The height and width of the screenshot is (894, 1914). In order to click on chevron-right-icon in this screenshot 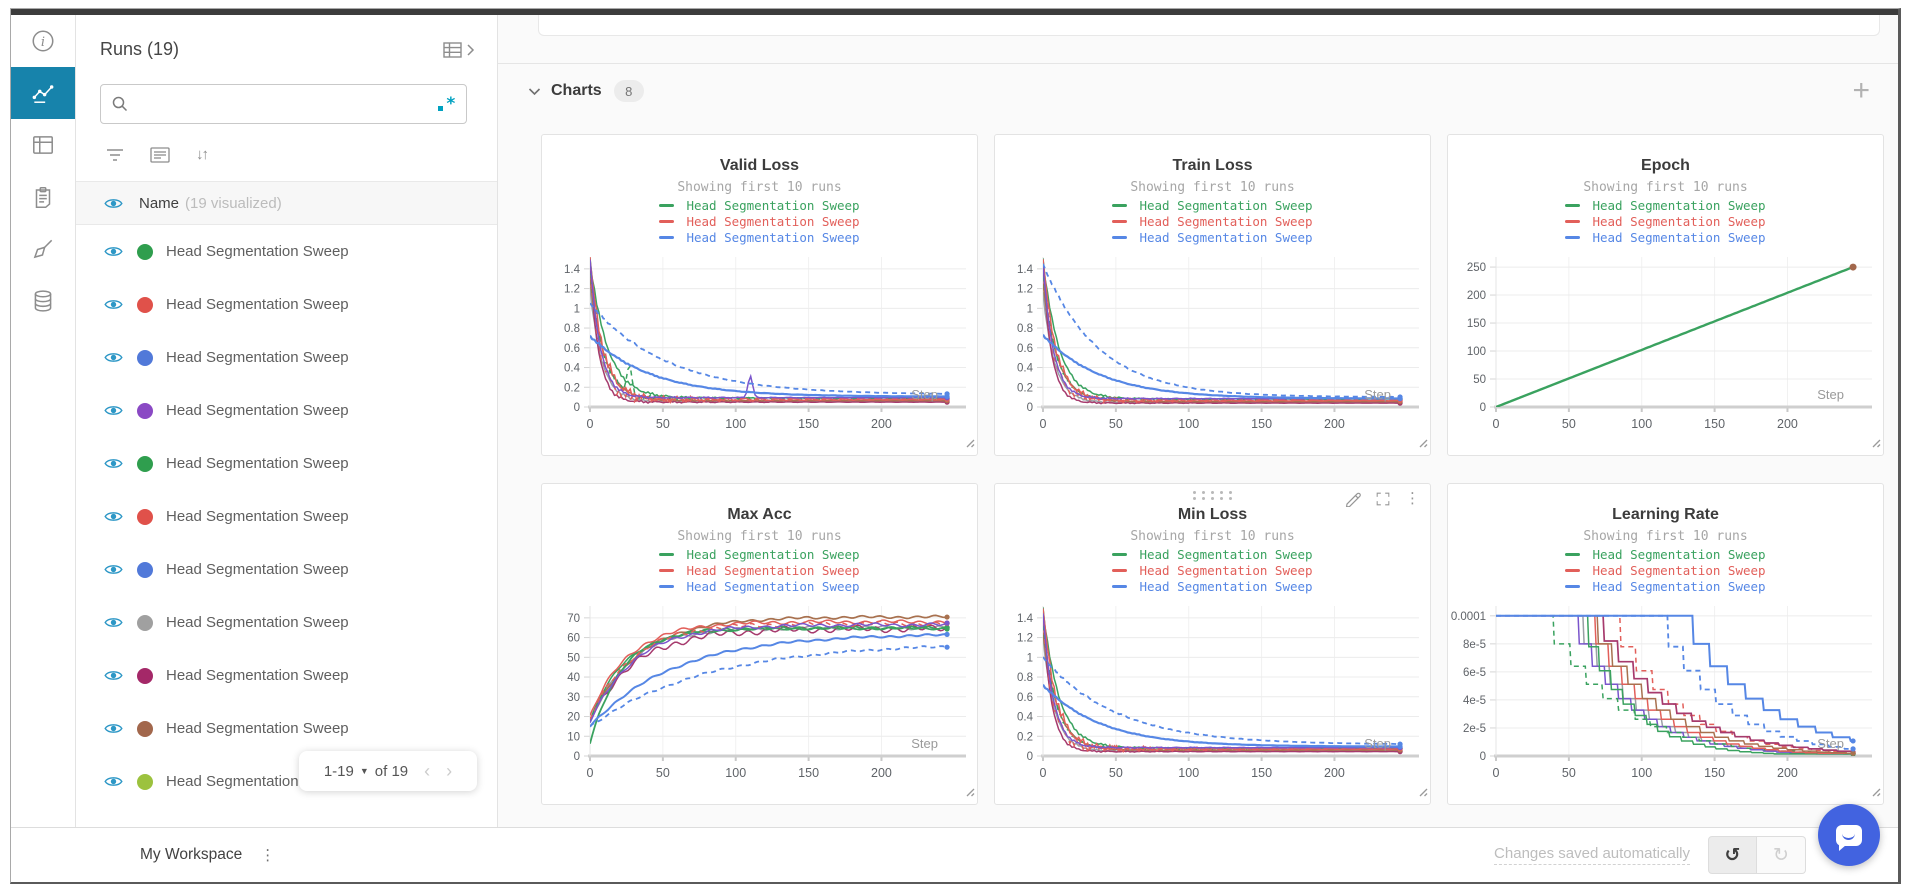, I will do `click(471, 49)`.